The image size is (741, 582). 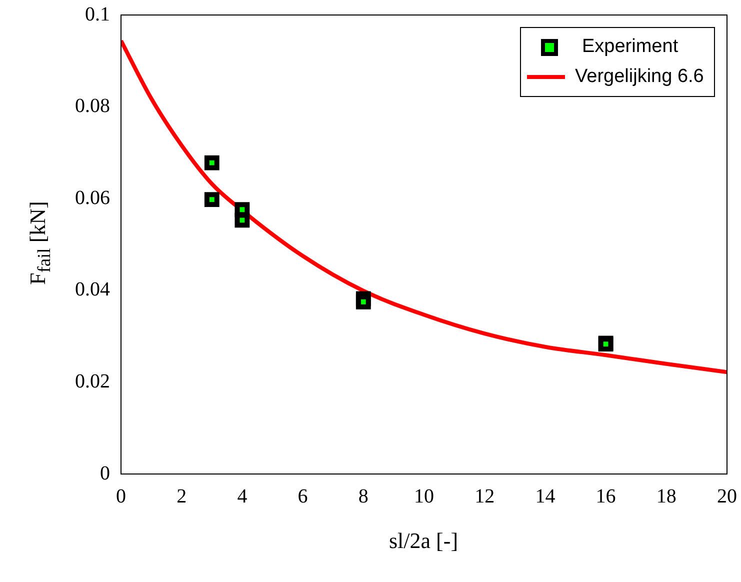 What do you see at coordinates (92, 289) in the screenshot?
I see `y-tick-label: 0.04` at bounding box center [92, 289].